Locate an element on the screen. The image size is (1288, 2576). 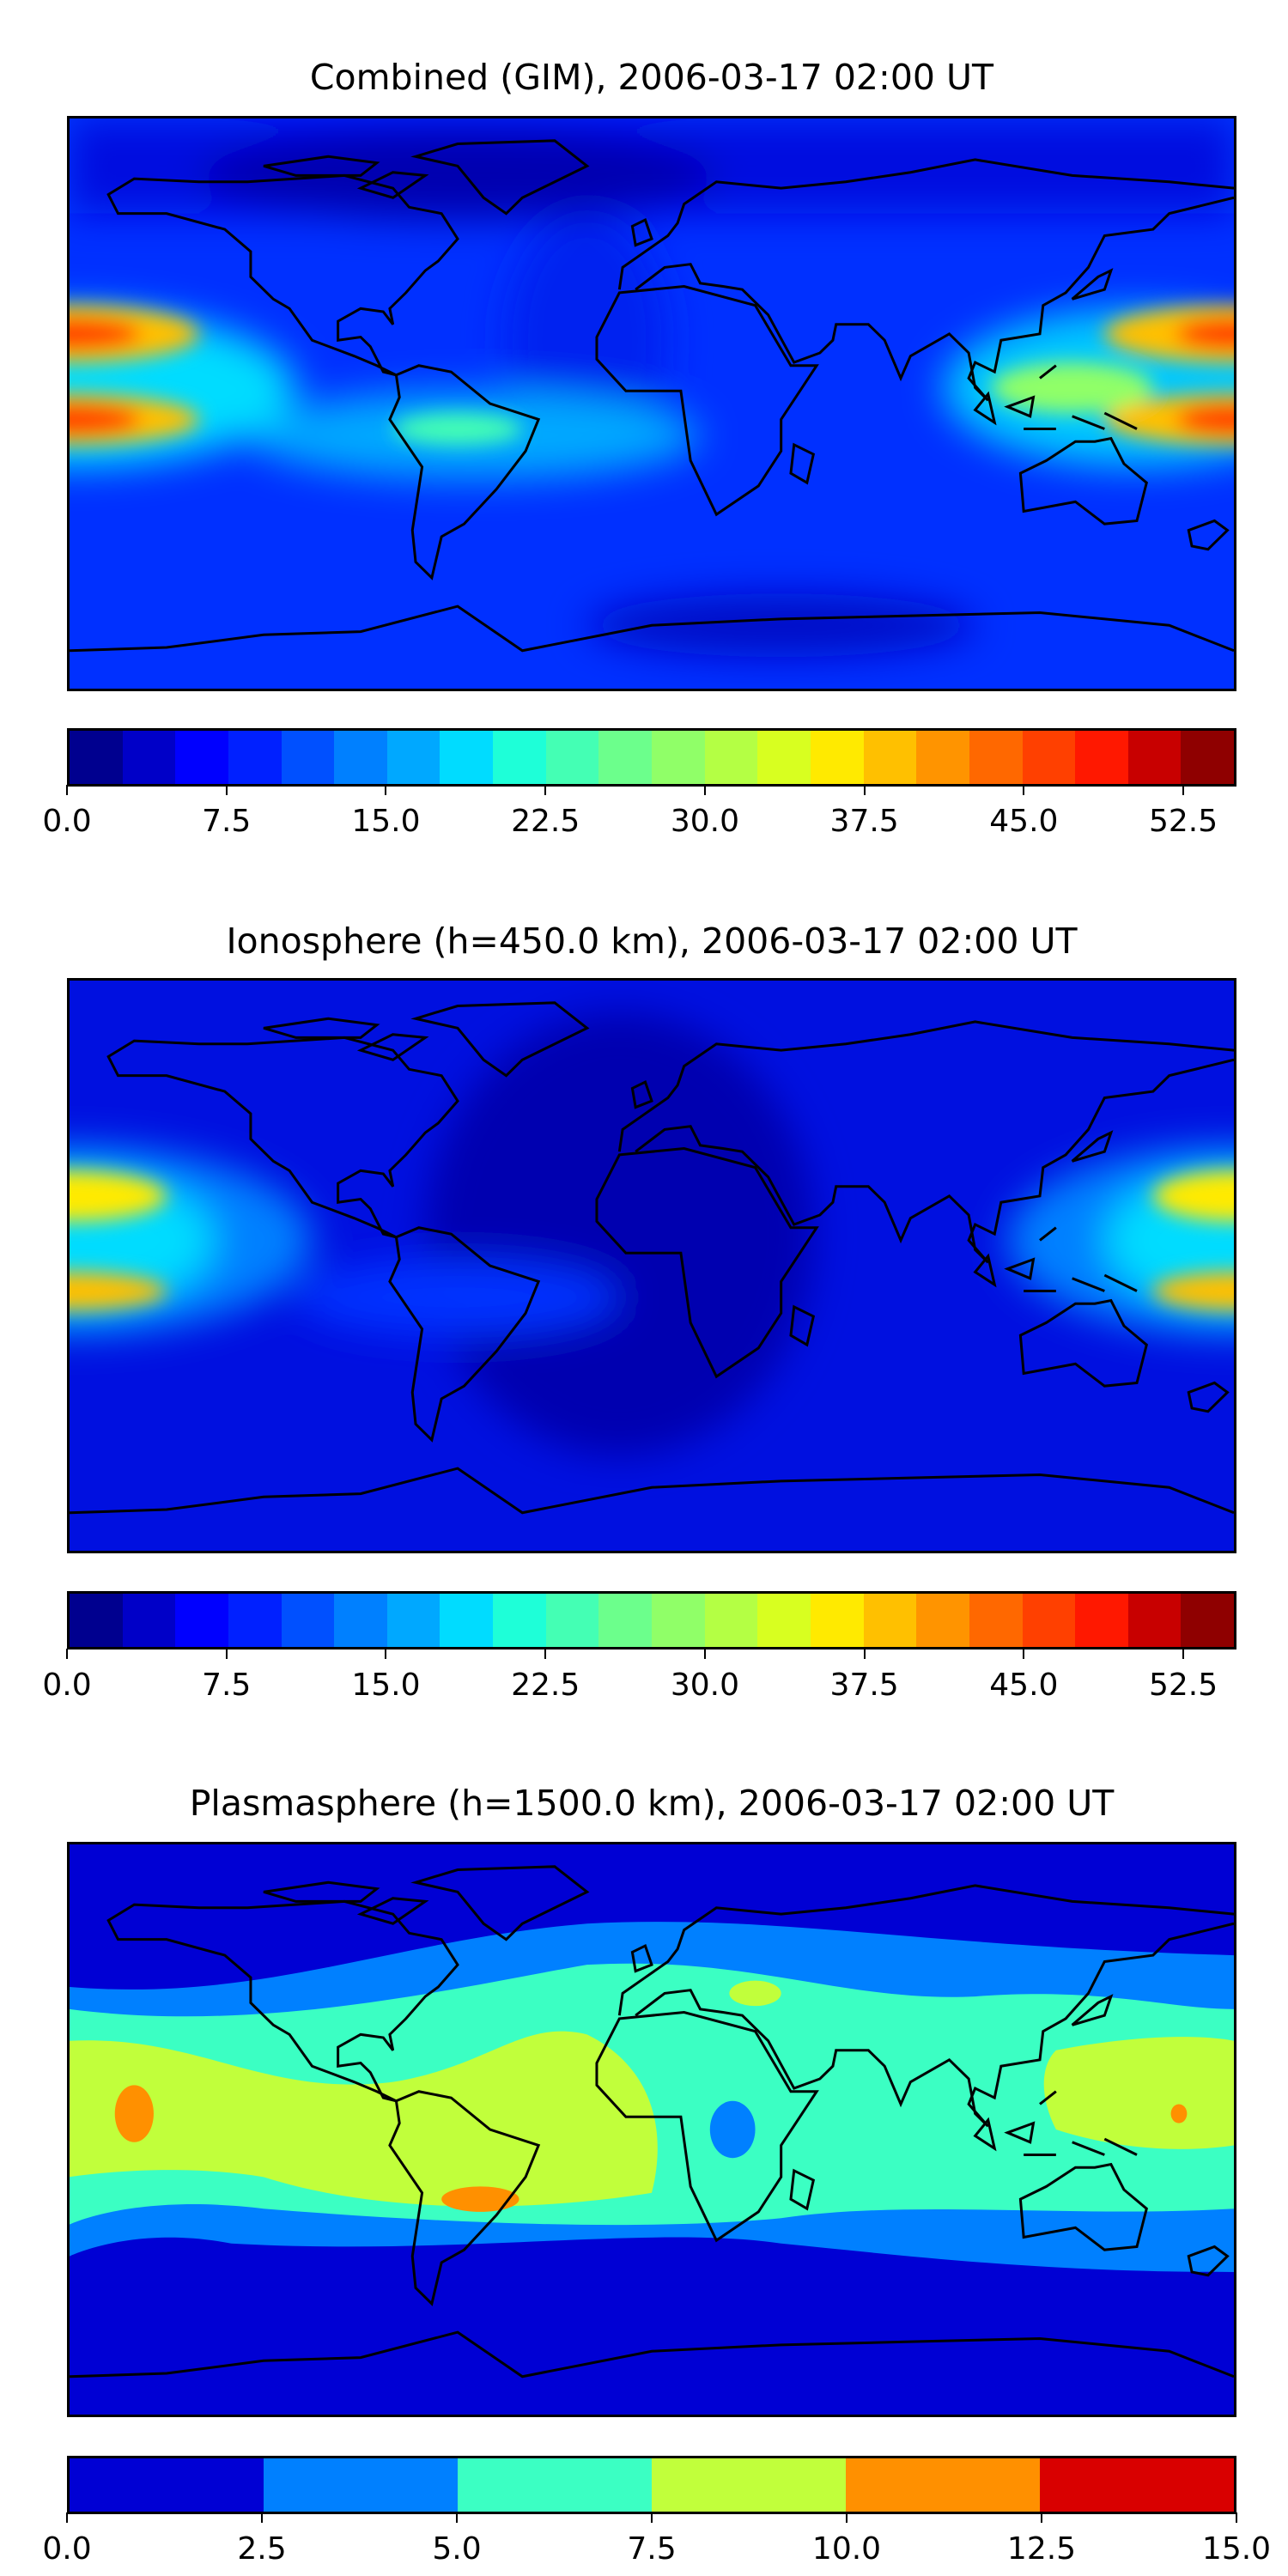
colorbar-ticks-plasmasphere: 0.0 2.5 5.0 7.5 10.0 12.5 15.0 is located at coordinates (656, 2539).